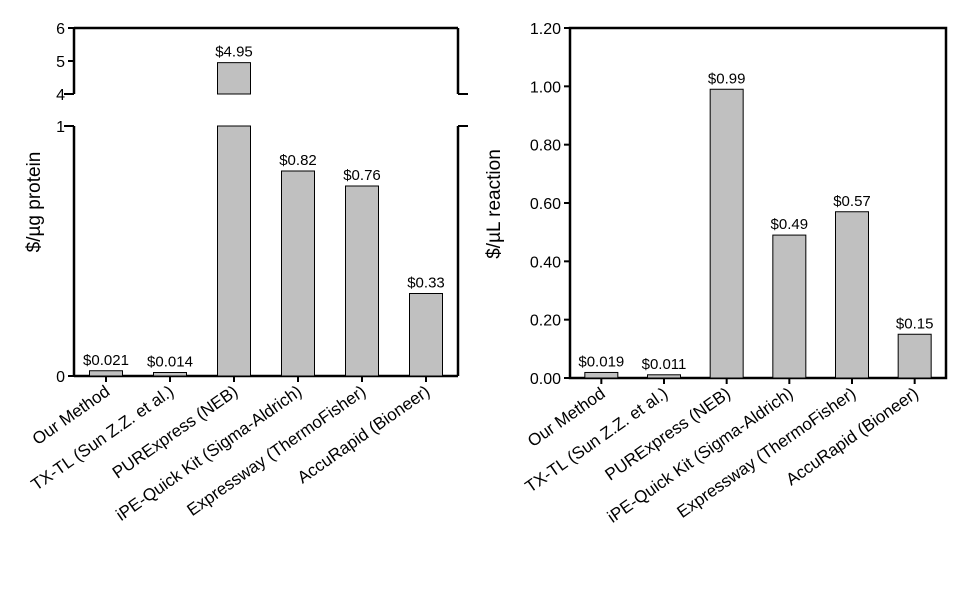  Describe the element at coordinates (494, 204) in the screenshot. I see `y-axis-label: $/µL reaction` at that location.